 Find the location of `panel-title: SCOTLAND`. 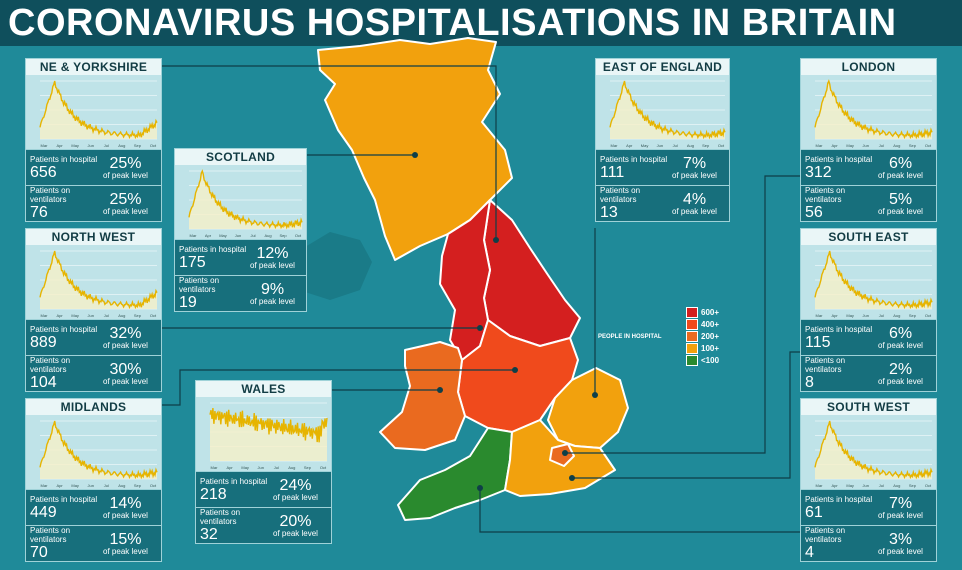

panel-title: SCOTLAND is located at coordinates (240, 157).